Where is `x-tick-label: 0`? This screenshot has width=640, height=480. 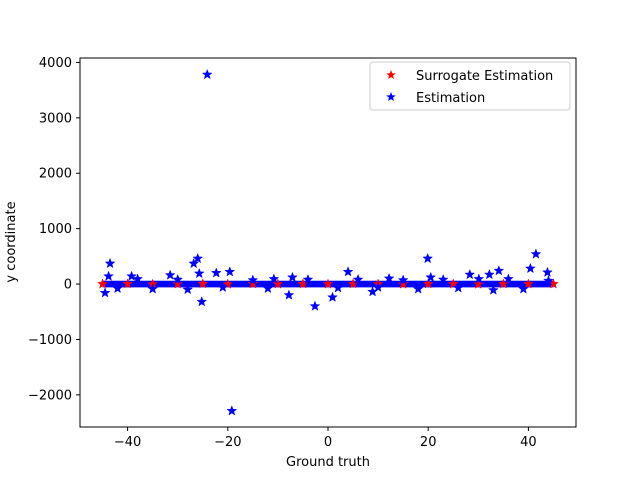
x-tick-label: 0 is located at coordinates (328, 442).